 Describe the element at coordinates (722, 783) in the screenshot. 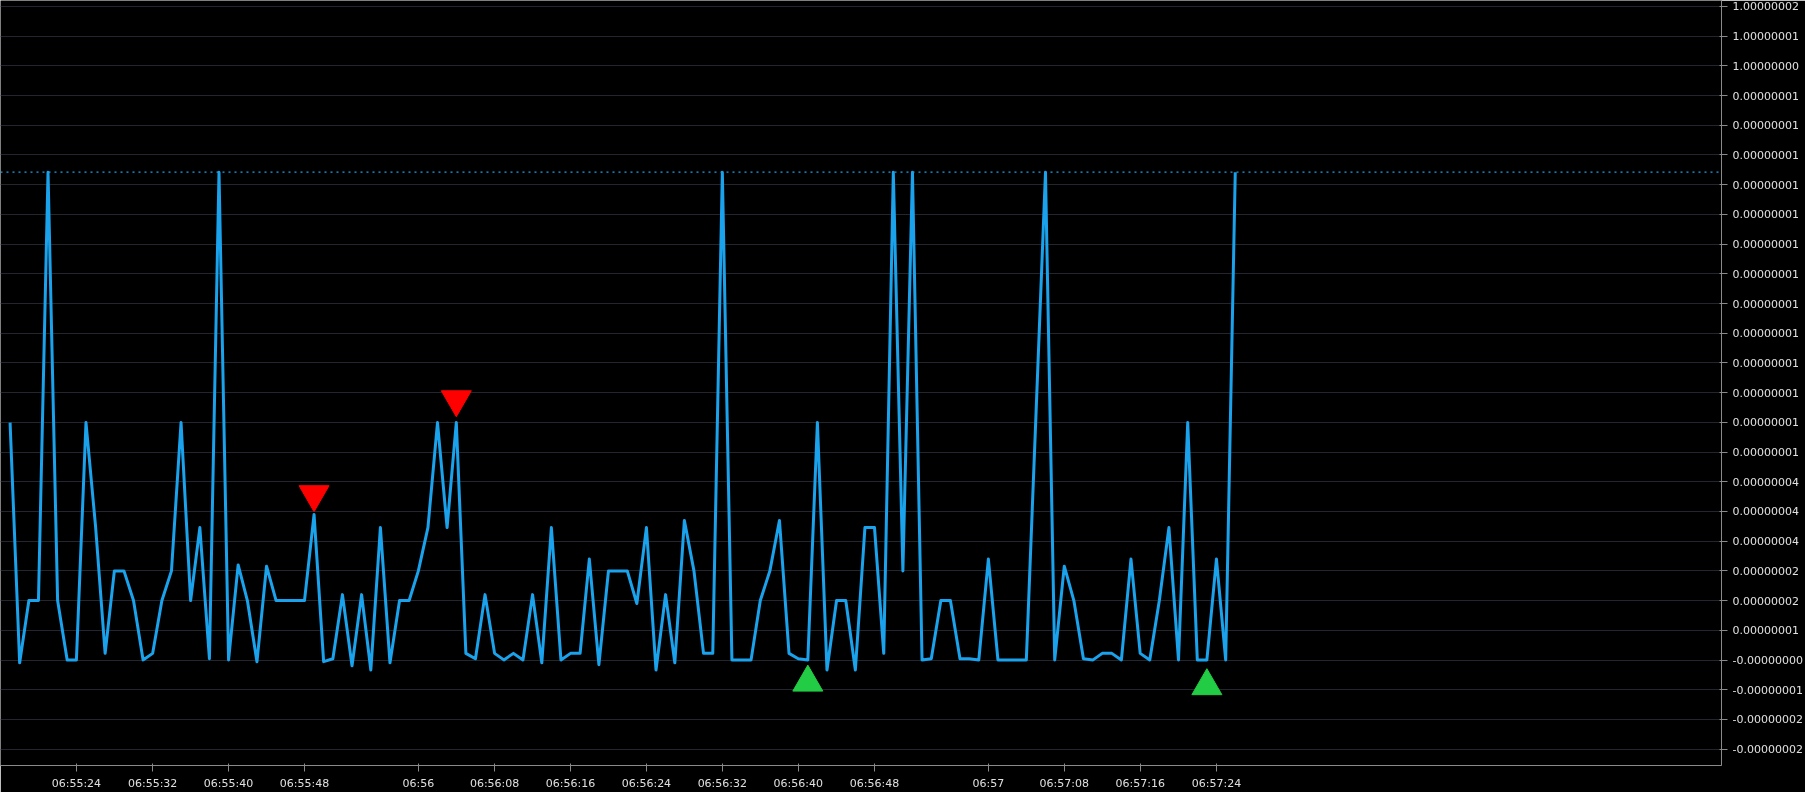

I see `x-tick-label: 06:56:32` at that location.